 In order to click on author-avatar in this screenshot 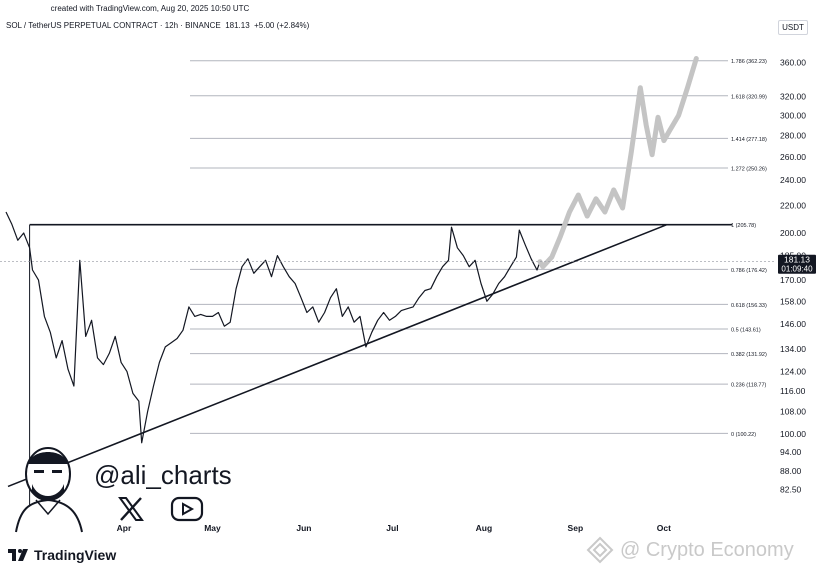, I will do `click(49, 490)`.